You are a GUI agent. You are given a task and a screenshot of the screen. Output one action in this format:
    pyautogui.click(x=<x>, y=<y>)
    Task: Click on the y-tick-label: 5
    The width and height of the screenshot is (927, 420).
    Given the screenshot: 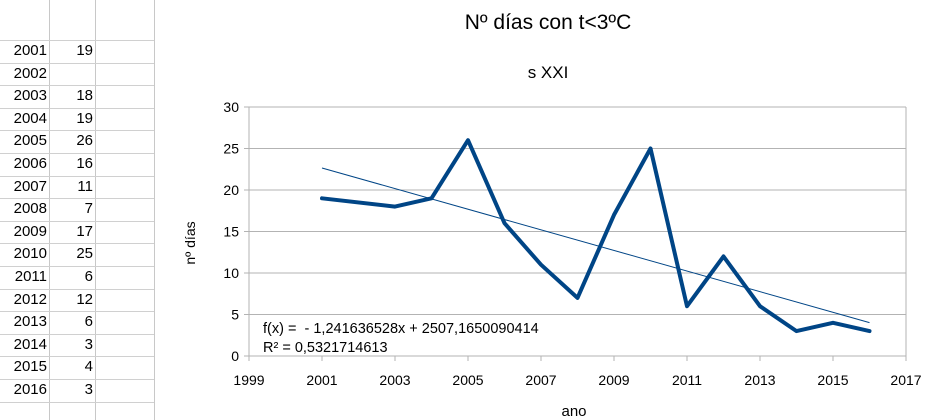 What is the action you would take?
    pyautogui.click(x=235, y=315)
    